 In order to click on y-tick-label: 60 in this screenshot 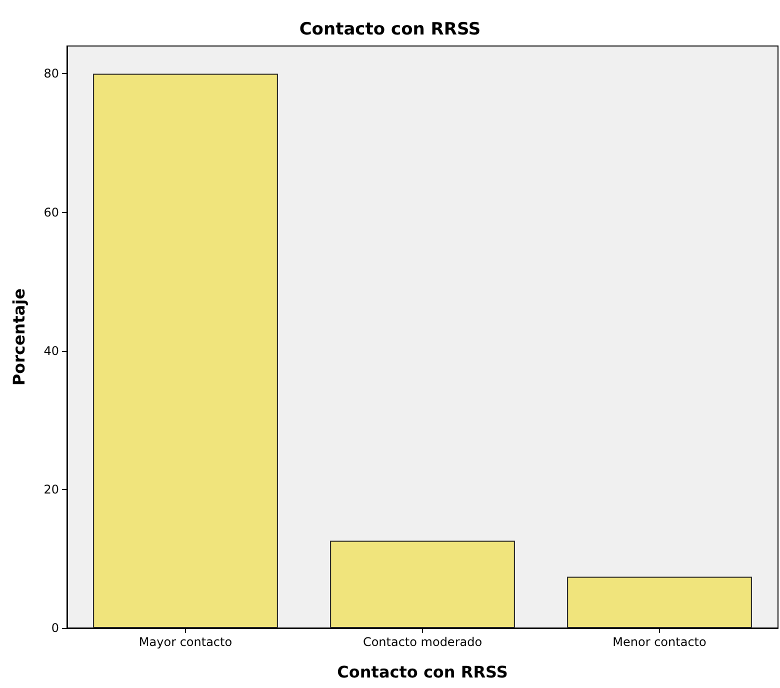, I will do `click(51, 212)`.